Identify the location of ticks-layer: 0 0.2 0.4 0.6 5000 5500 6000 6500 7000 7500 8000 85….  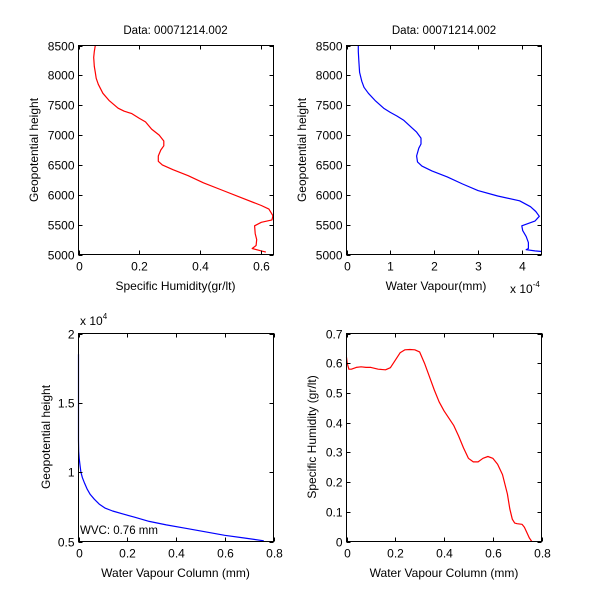
(161, 157).